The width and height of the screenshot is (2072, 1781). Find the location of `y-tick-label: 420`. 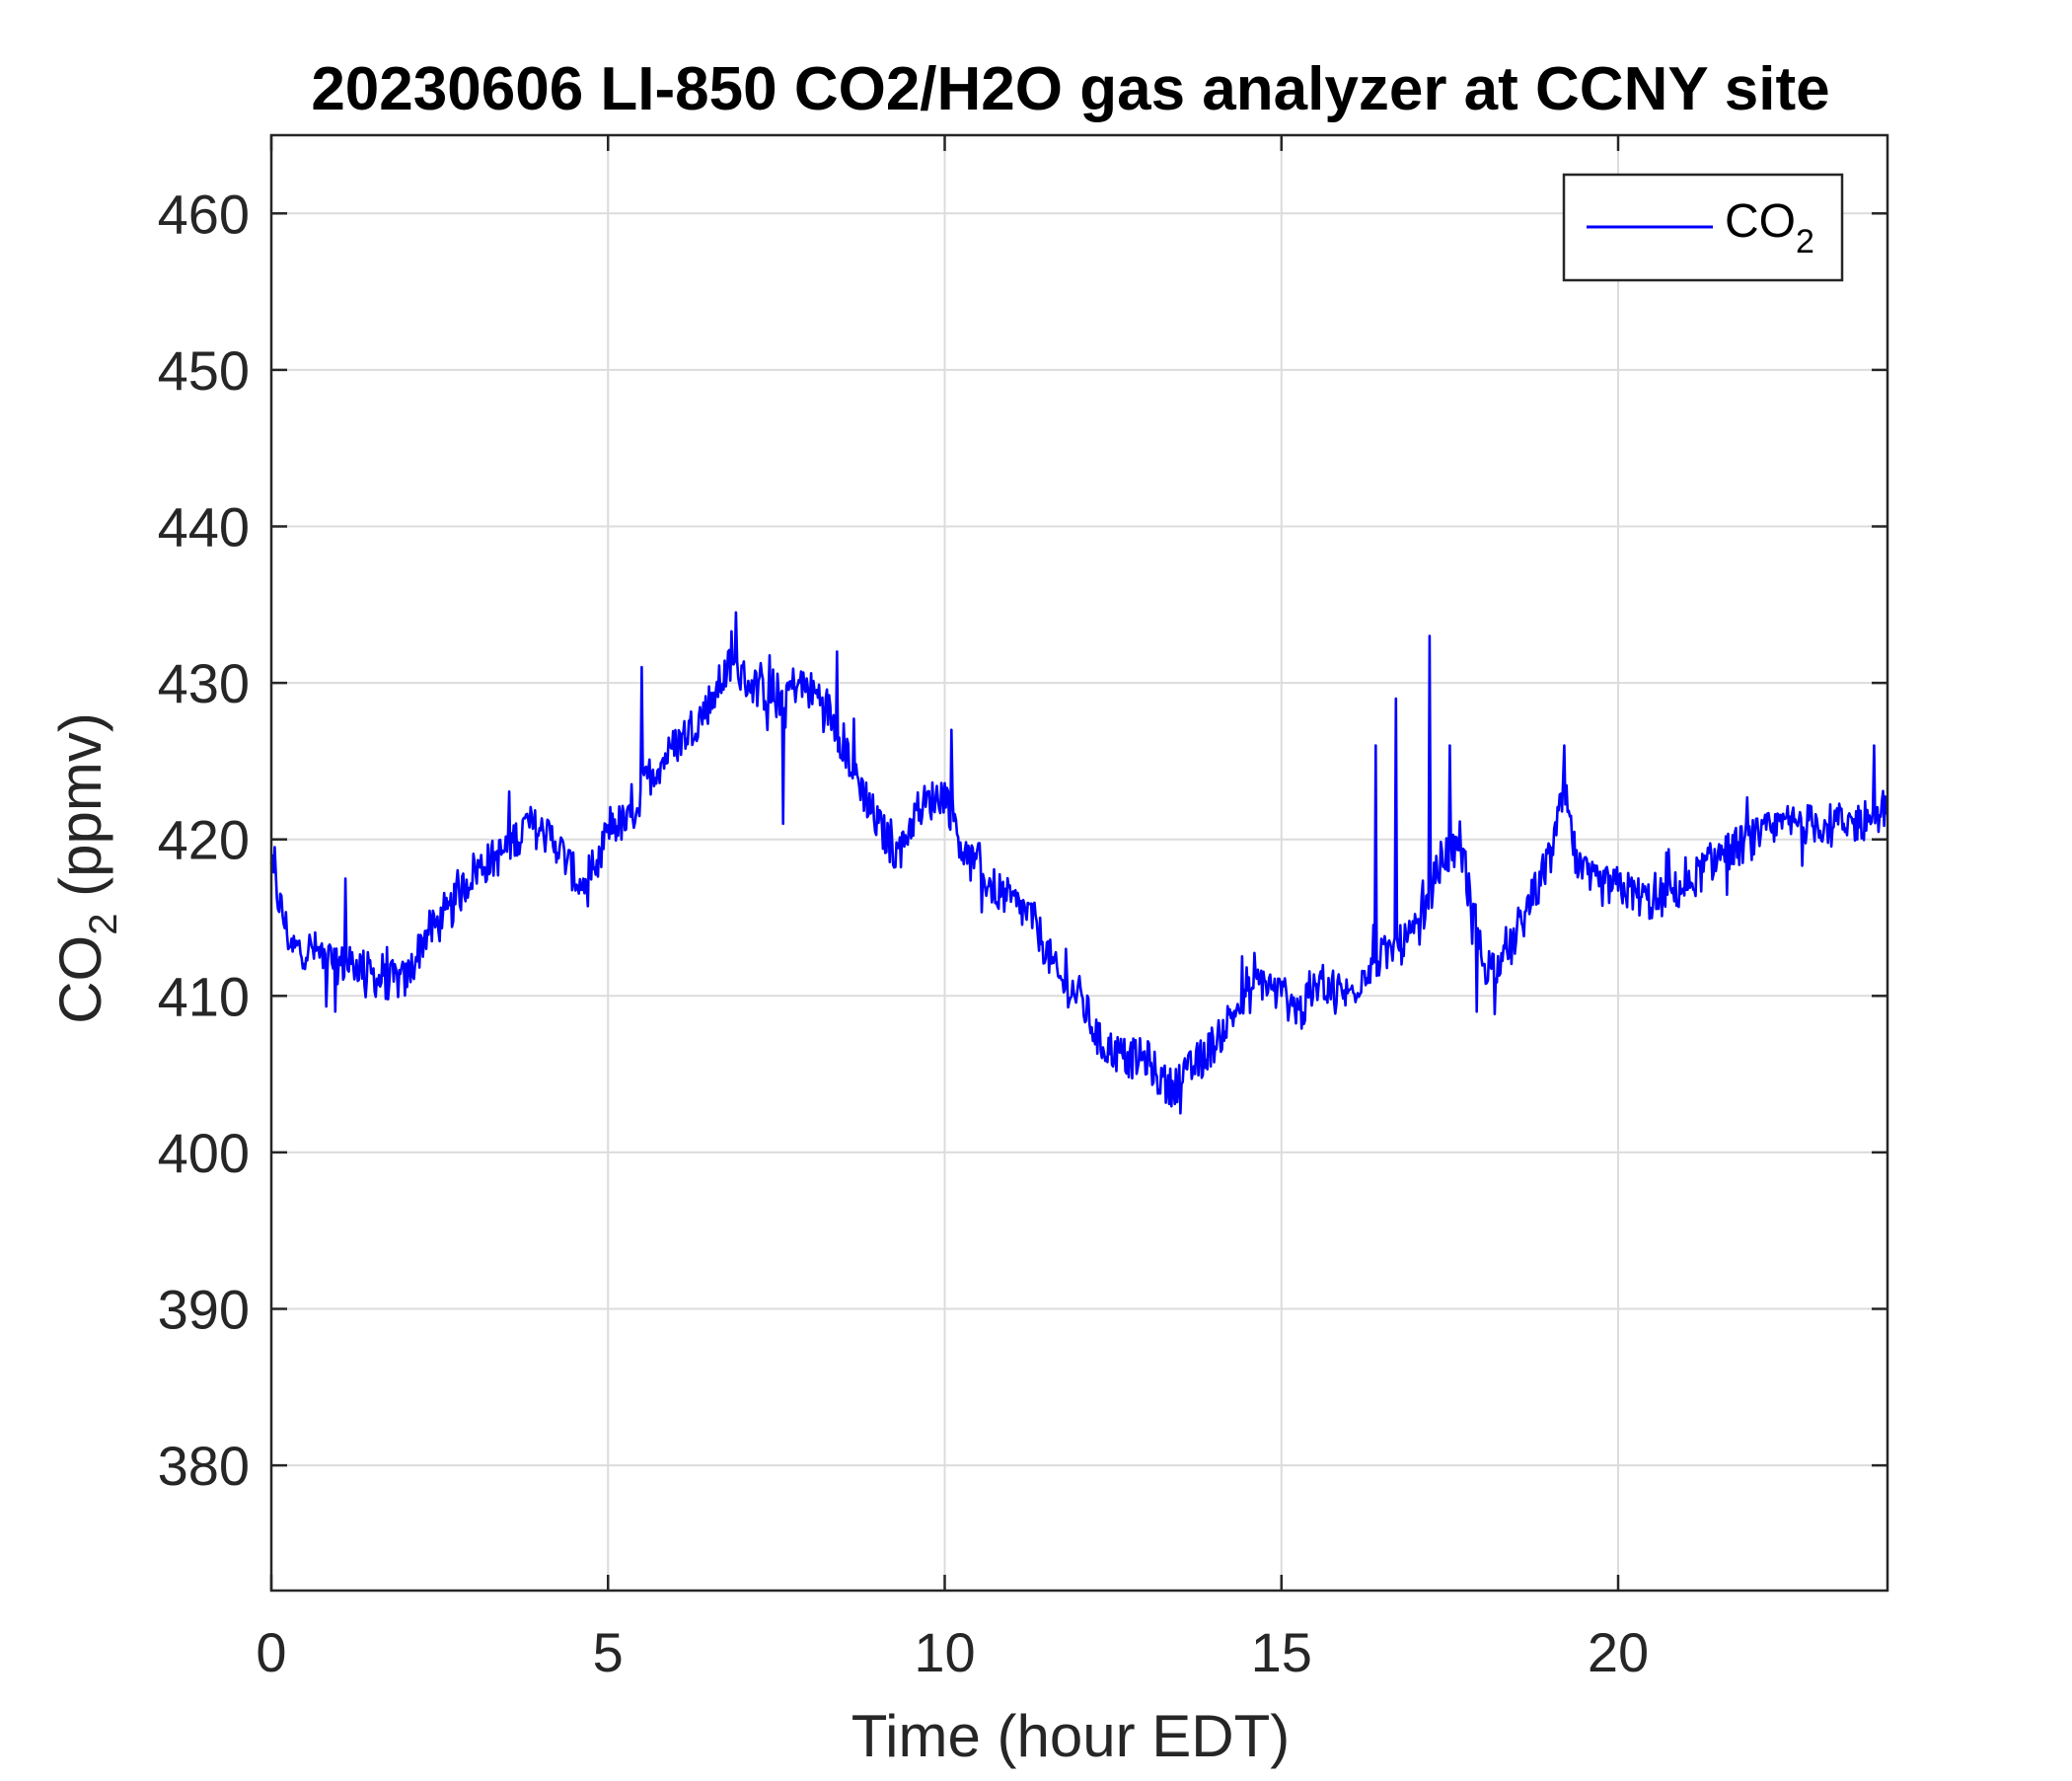

y-tick-label: 420 is located at coordinates (204, 840).